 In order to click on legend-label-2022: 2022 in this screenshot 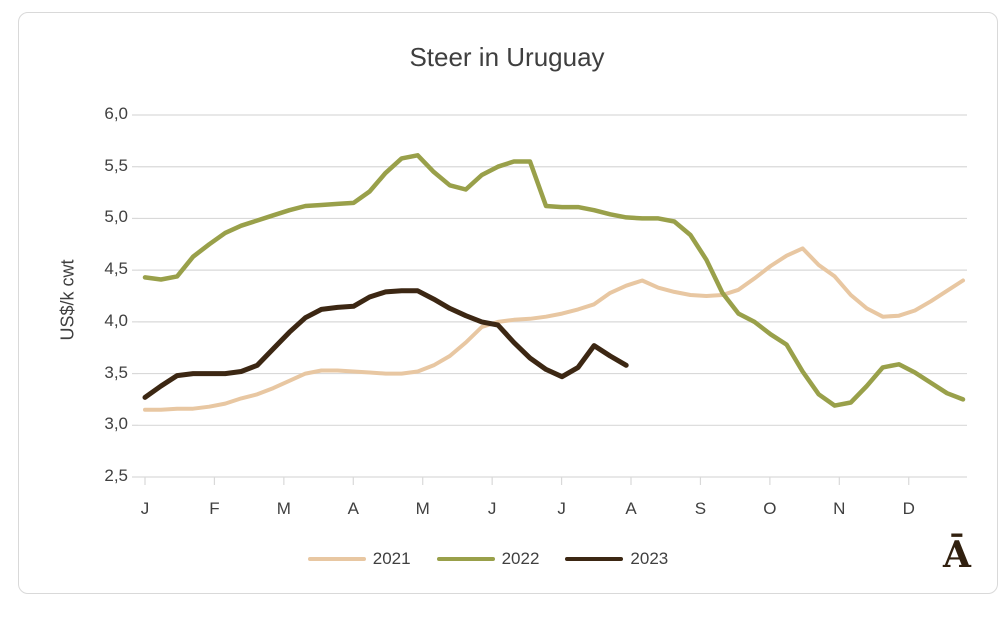, I will do `click(520, 558)`.